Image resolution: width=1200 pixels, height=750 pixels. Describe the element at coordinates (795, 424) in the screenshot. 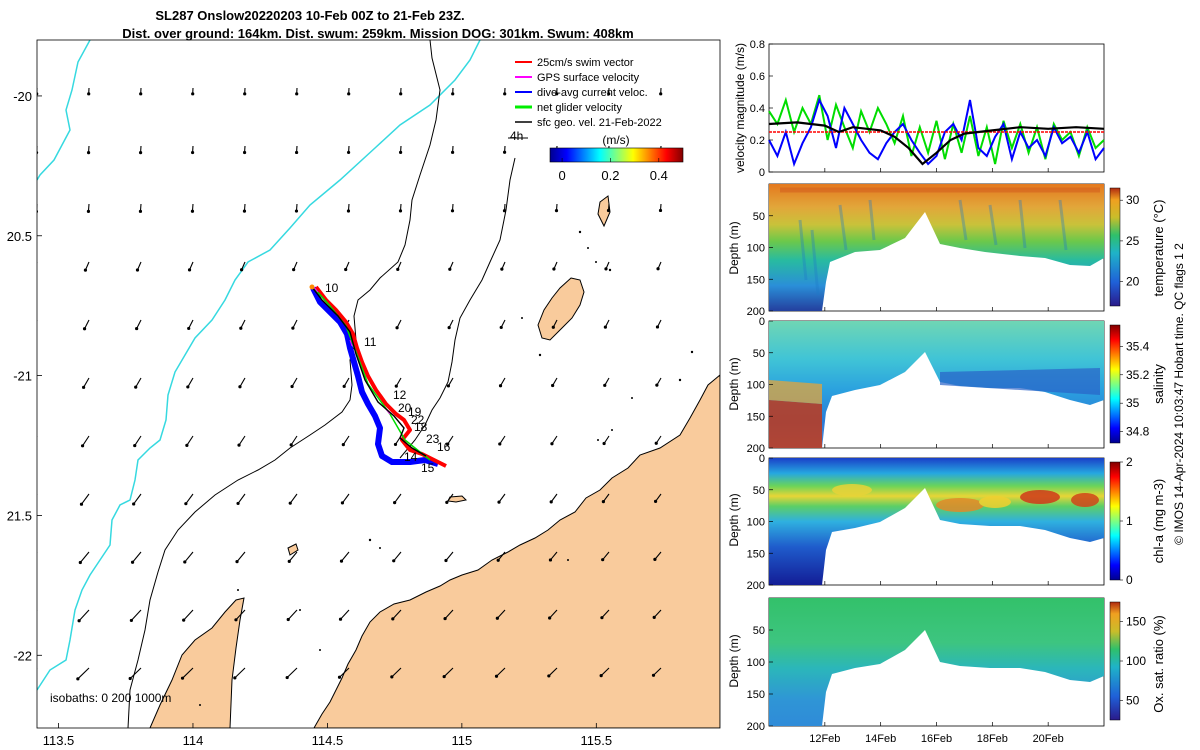

I see `salinity-high-salt-patch` at that location.